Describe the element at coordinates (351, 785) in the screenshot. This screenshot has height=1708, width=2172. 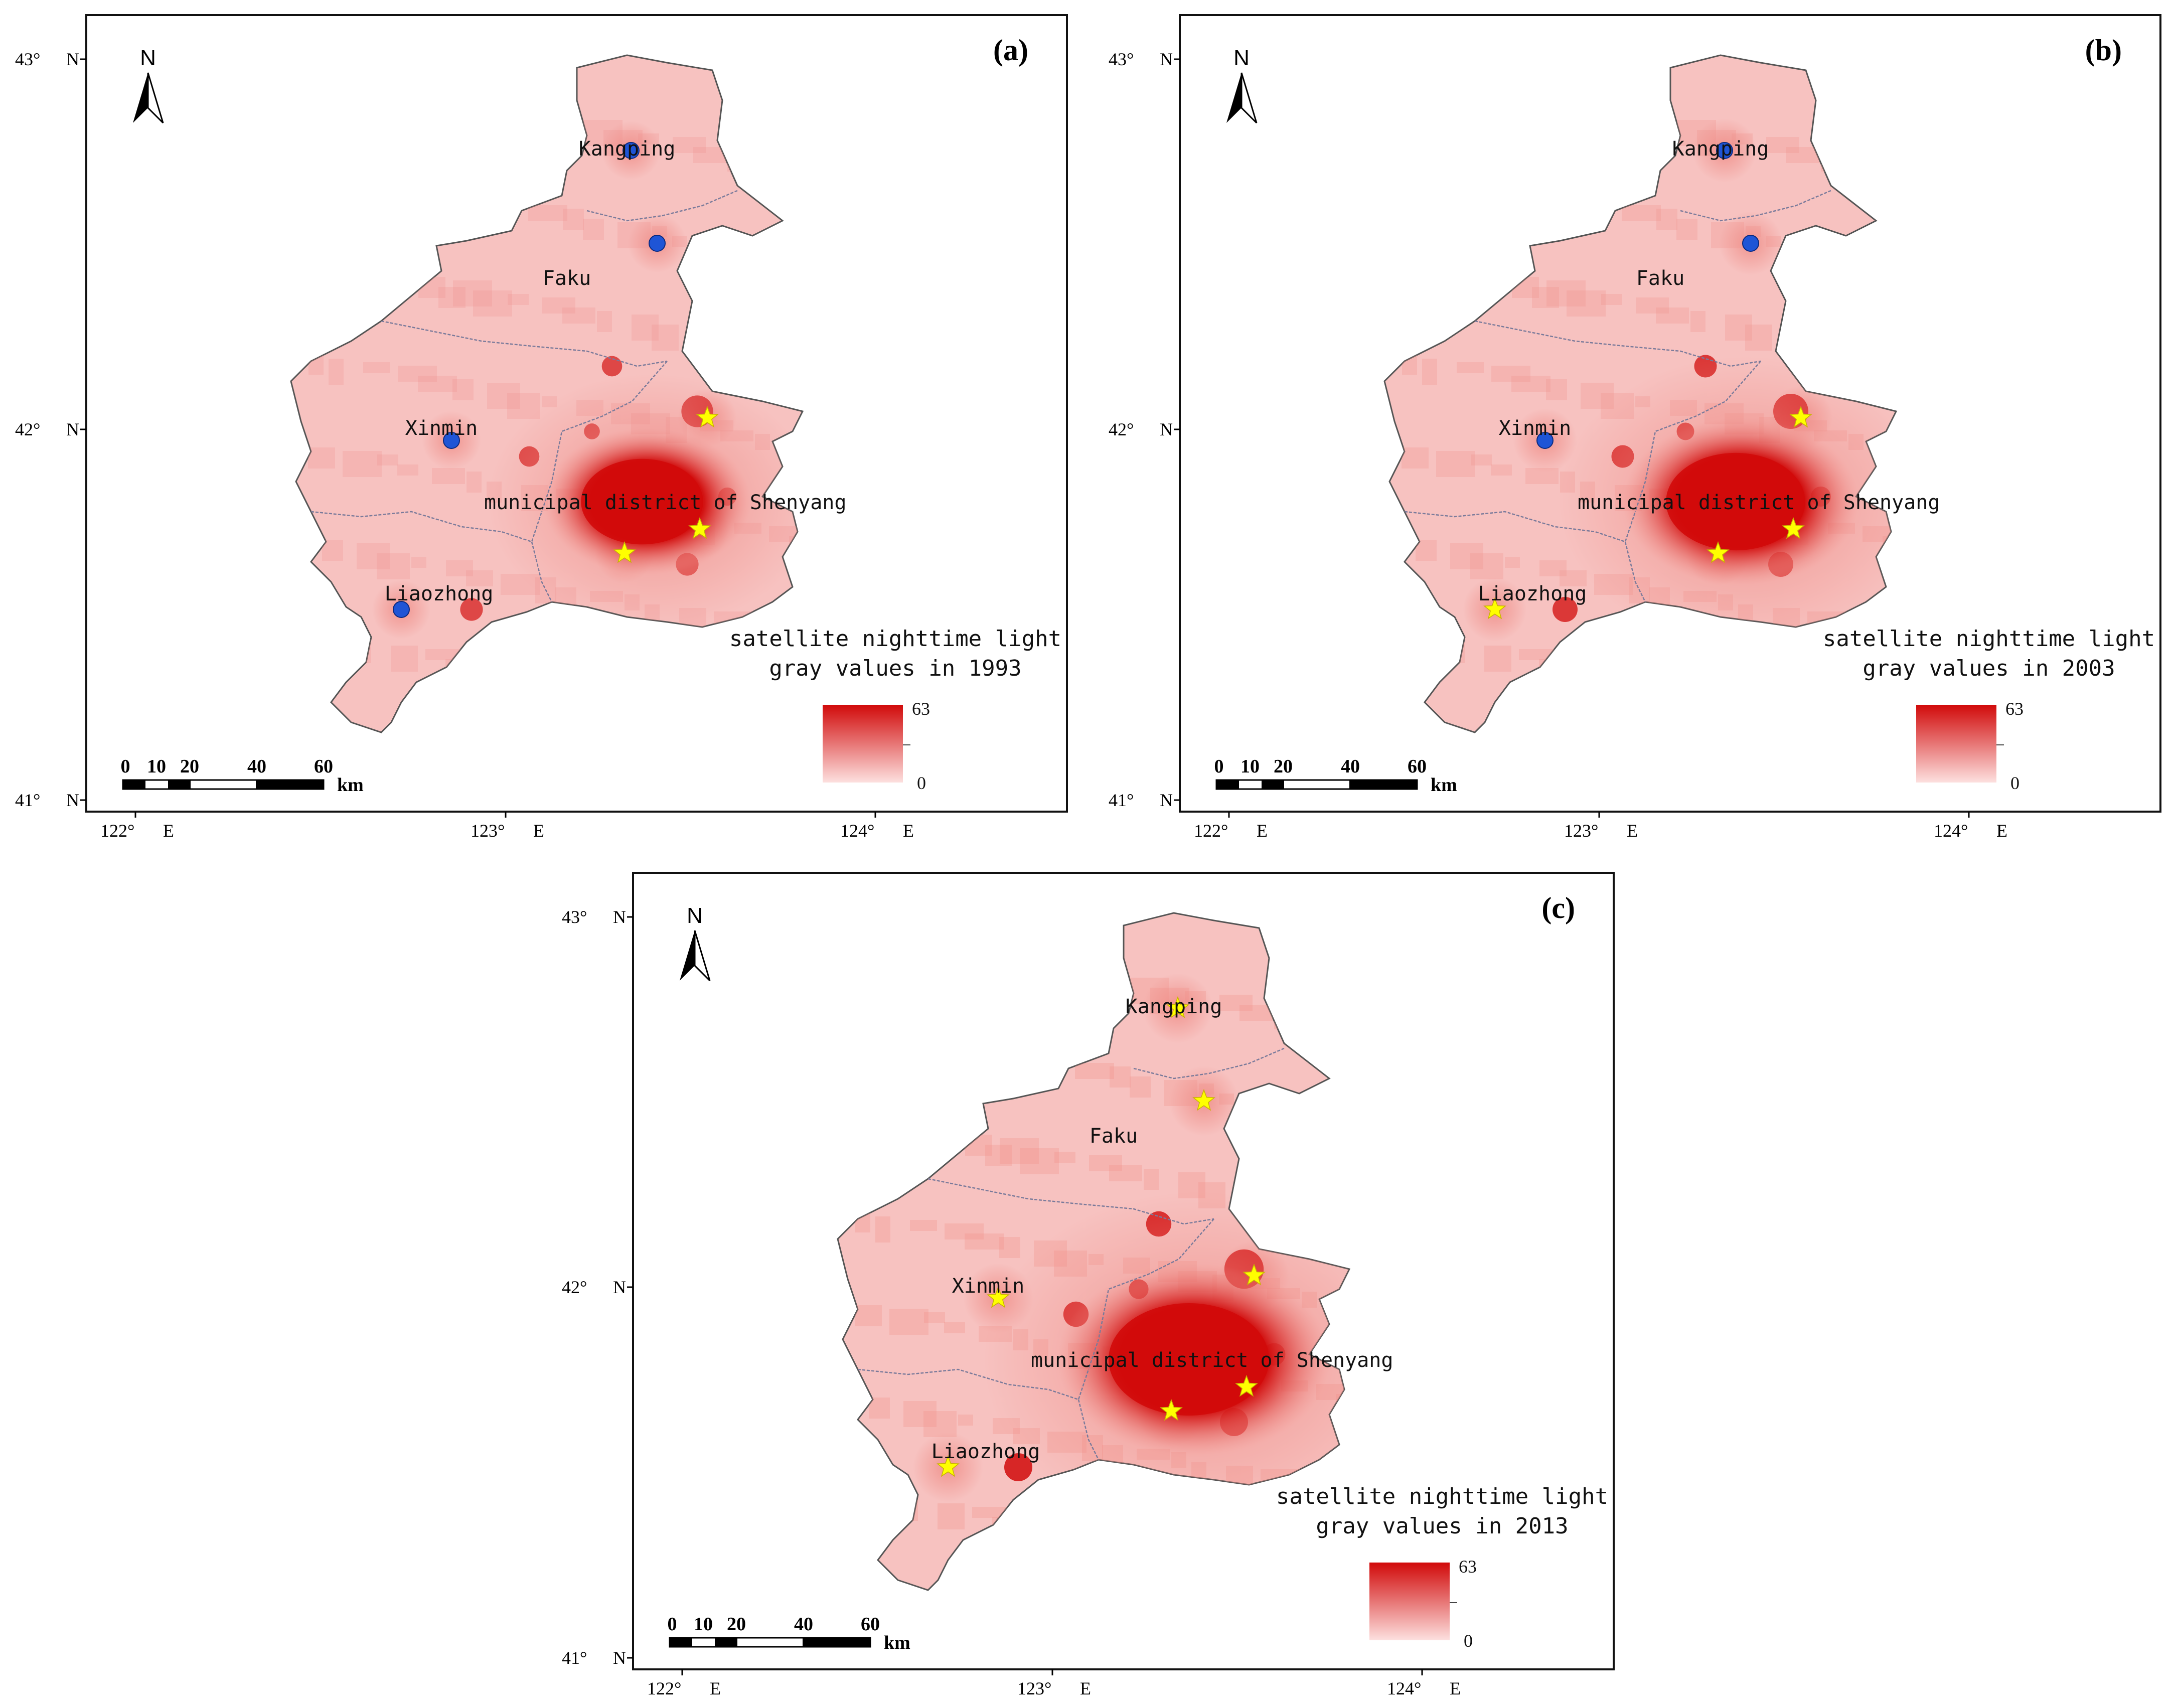
I see `scale-unit: km` at that location.